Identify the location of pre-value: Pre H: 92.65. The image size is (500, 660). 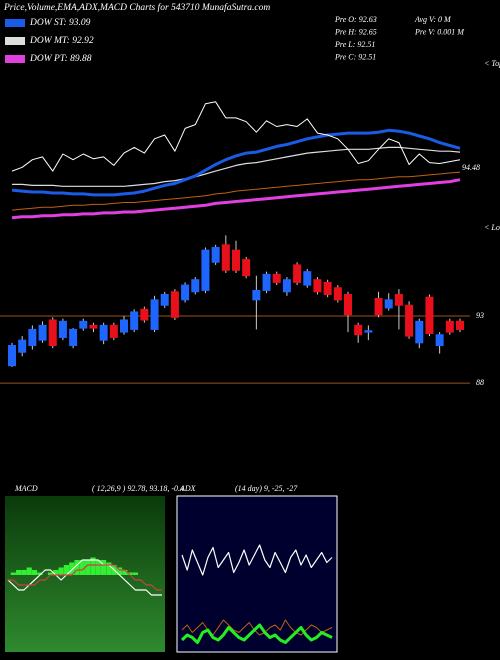
(355, 31).